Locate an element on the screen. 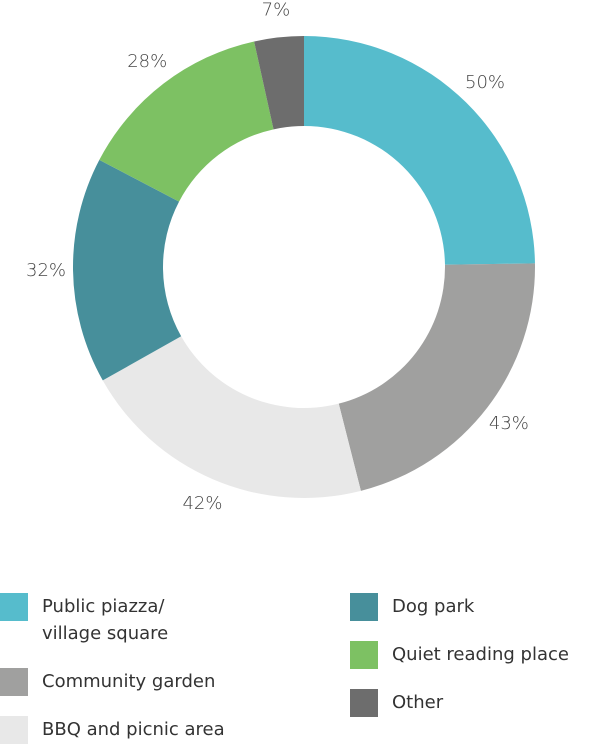 This screenshot has width=614, height=751. legend-label: Community garden is located at coordinates (129, 681).